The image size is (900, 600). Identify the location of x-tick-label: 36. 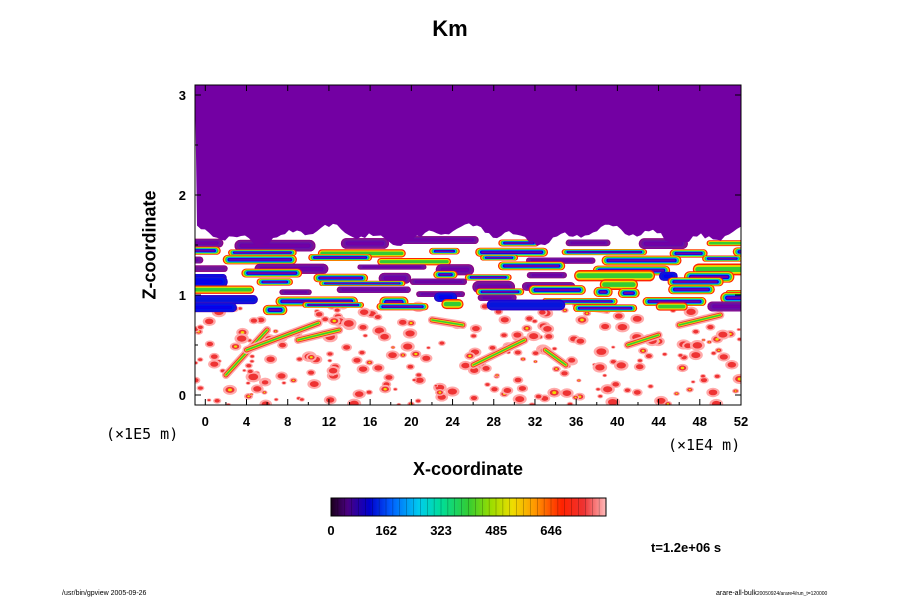
(576, 421).